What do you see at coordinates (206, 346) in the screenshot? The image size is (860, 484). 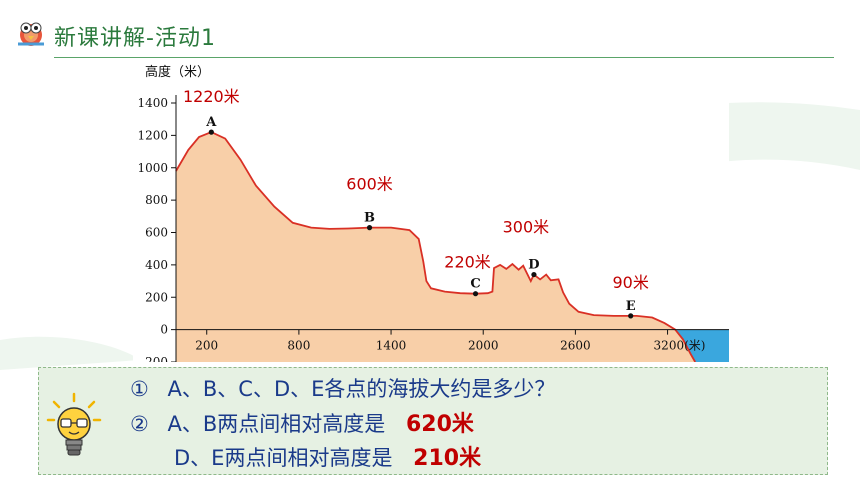 I see `x-tick-label: 200` at bounding box center [206, 346].